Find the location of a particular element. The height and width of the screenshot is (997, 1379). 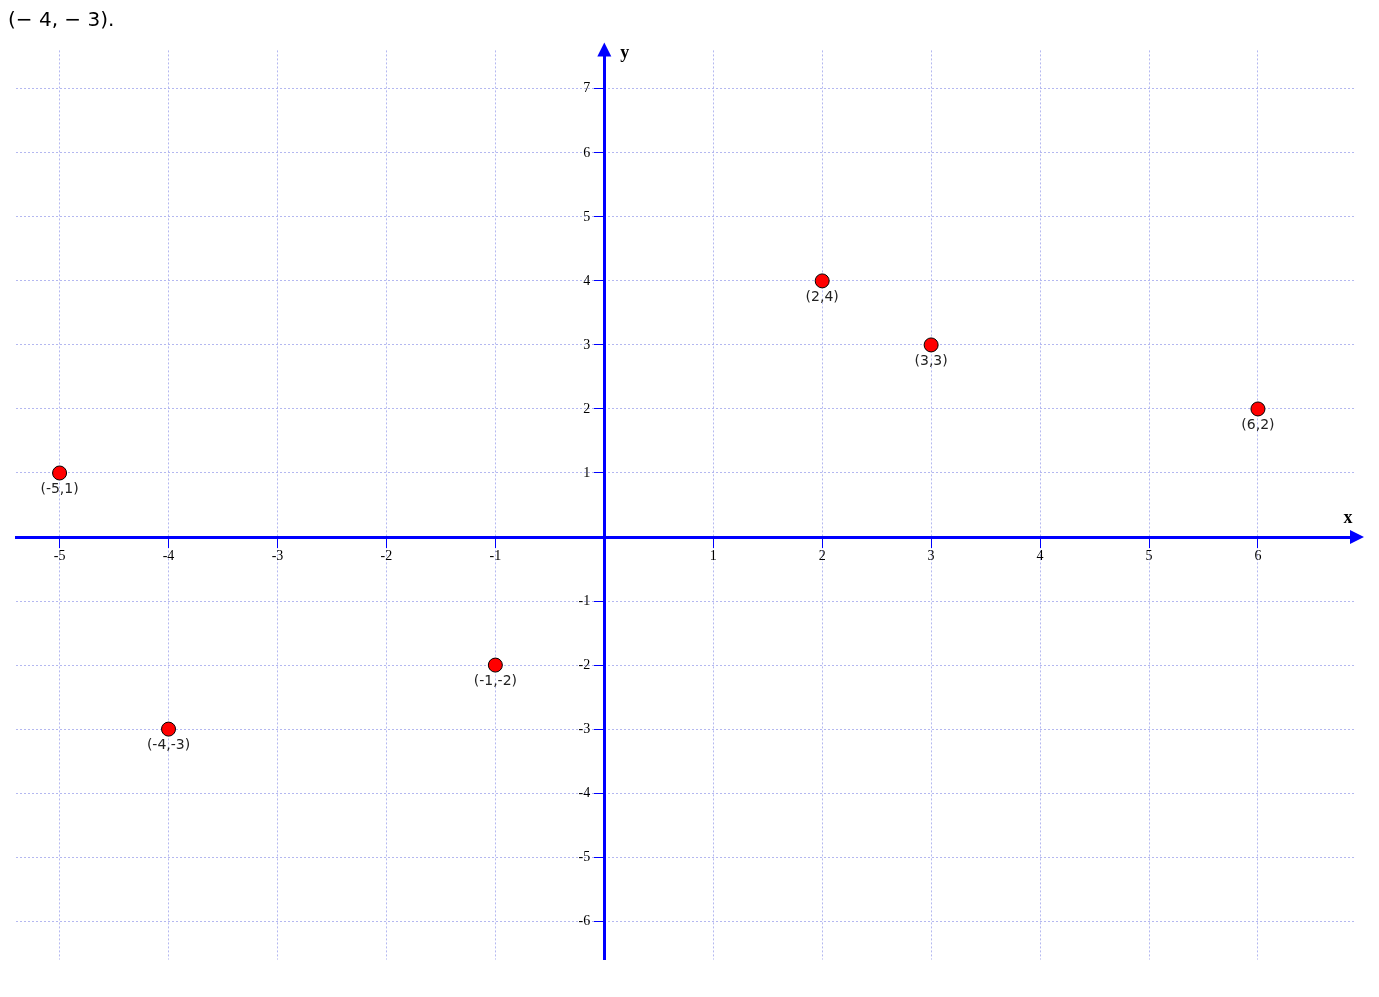

y-tick-label: -5 is located at coordinates (591, 856).